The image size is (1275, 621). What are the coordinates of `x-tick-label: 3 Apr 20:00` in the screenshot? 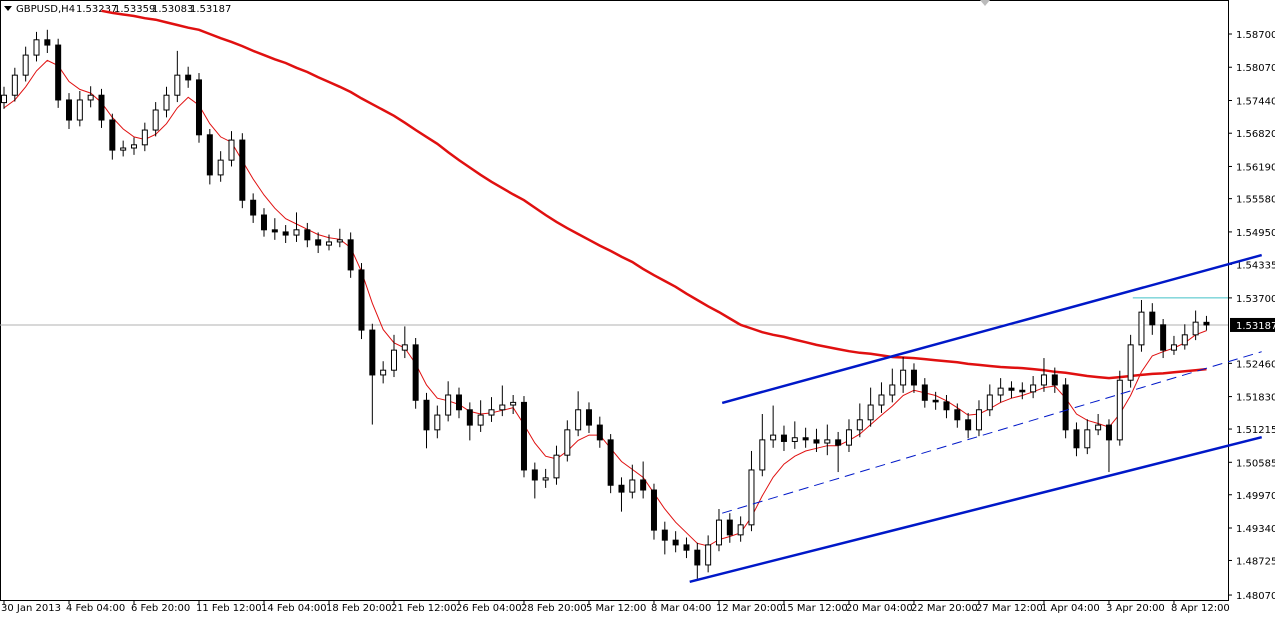 It's located at (1135, 608).